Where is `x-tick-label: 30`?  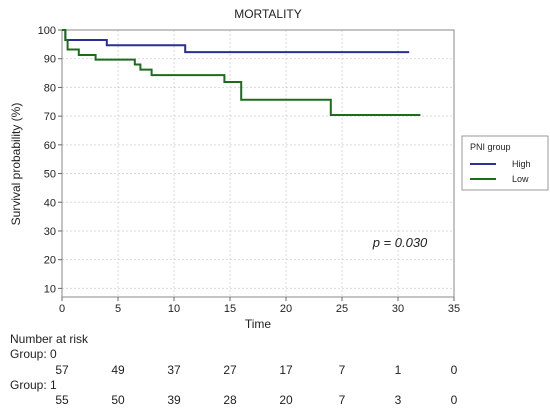
x-tick-label: 30 is located at coordinates (398, 309).